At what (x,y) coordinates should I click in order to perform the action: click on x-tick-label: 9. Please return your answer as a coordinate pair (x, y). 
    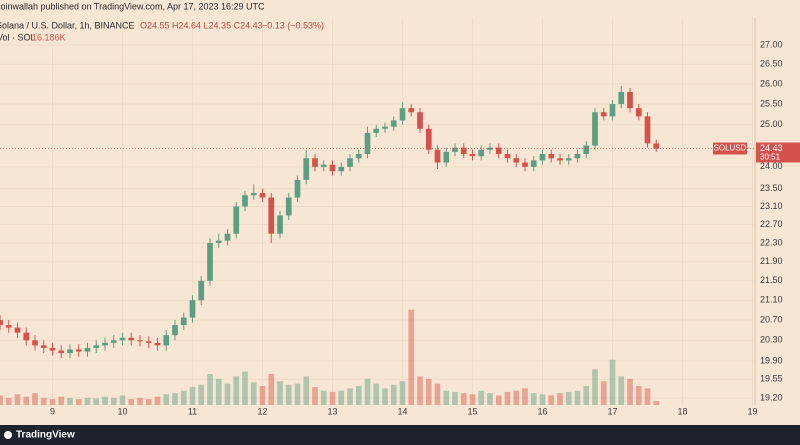
    Looking at the image, I should click on (52, 411).